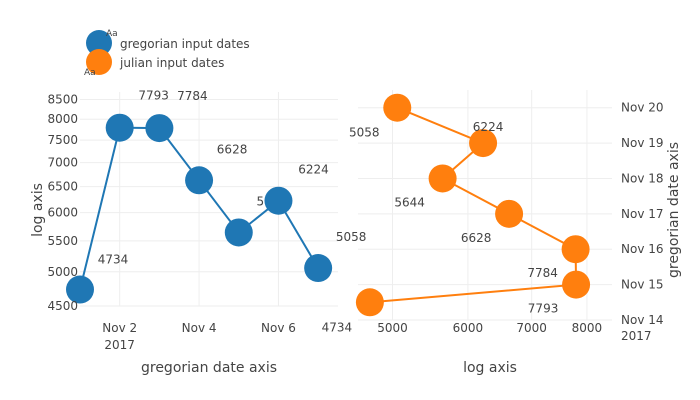  I want to click on gregorian-point-label: 6224, so click(313, 170).